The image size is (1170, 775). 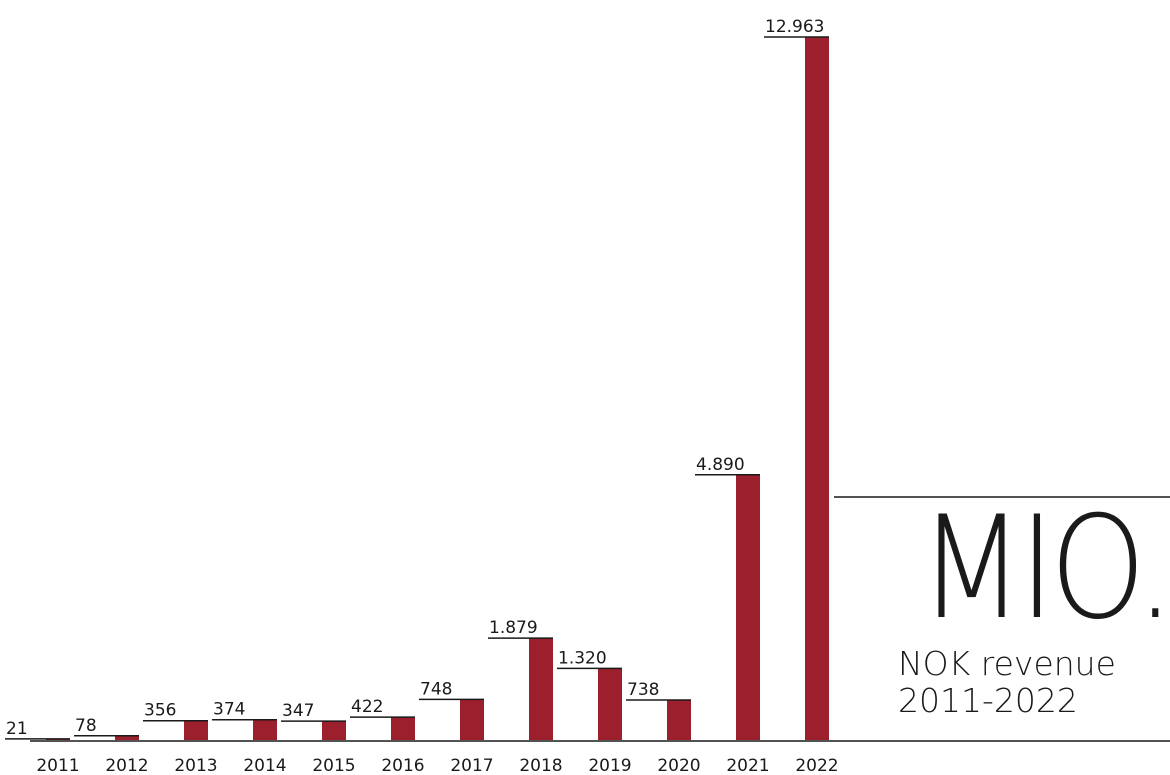 What do you see at coordinates (403, 728) in the screenshot?
I see `bar-2016` at bounding box center [403, 728].